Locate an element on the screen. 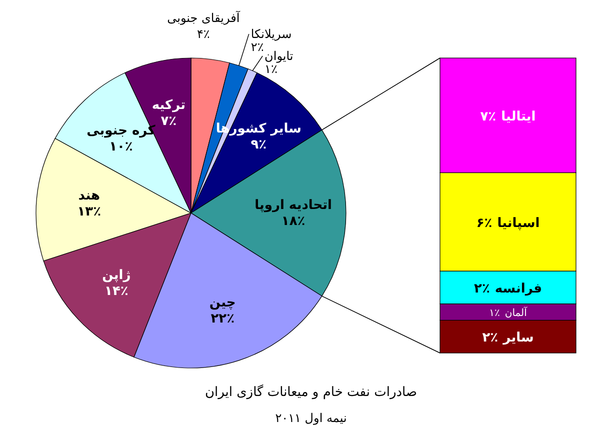  data-label: ۱۸٪ is located at coordinates (293, 221).